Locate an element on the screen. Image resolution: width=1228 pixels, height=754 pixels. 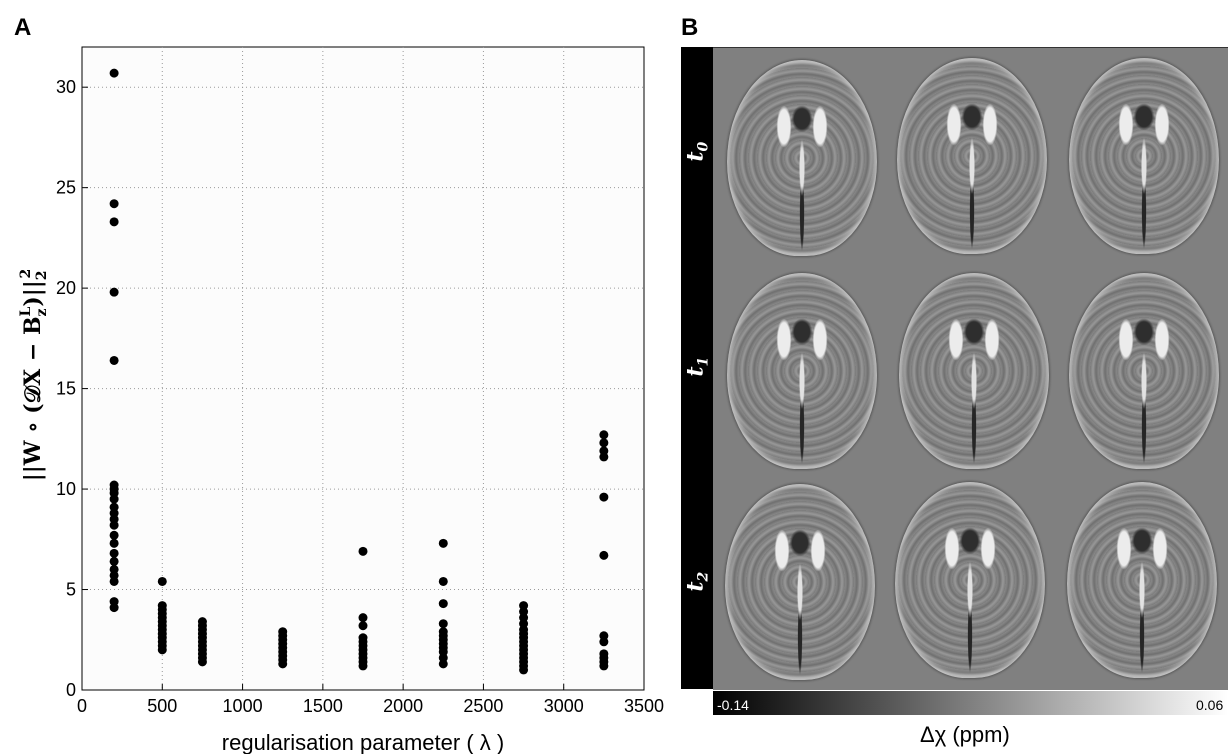
timepoint-strip: t0 t1 t2 is located at coordinates (697, 368).